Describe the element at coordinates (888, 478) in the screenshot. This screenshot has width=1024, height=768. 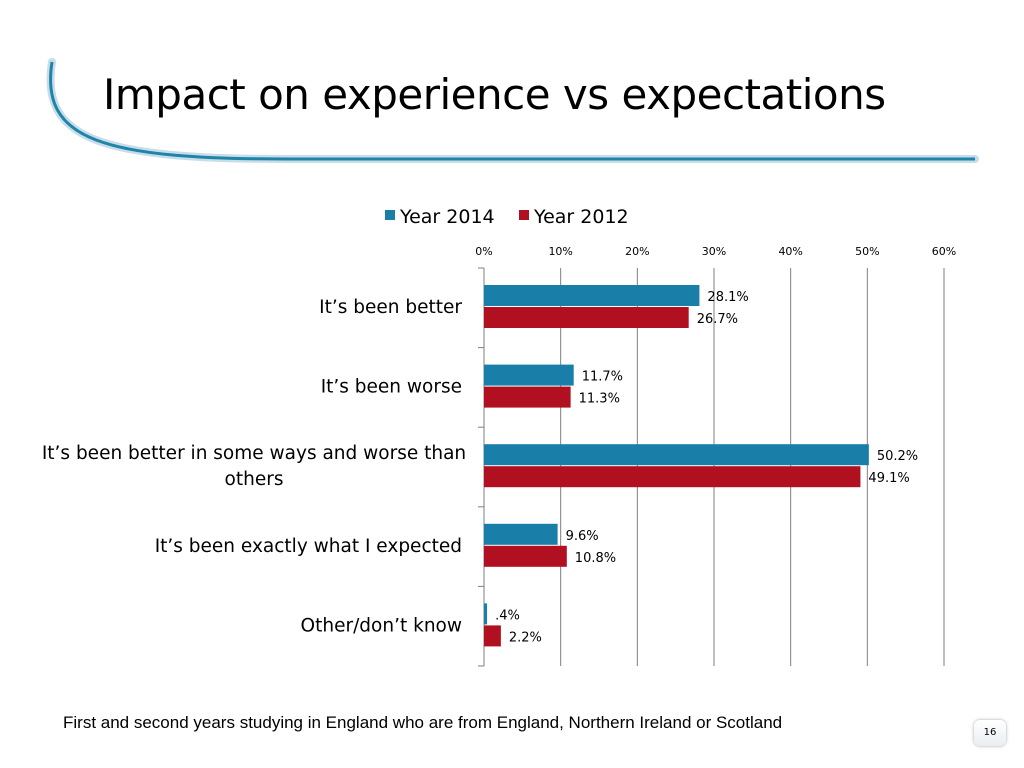
I see `data-label: 49.1%` at that location.